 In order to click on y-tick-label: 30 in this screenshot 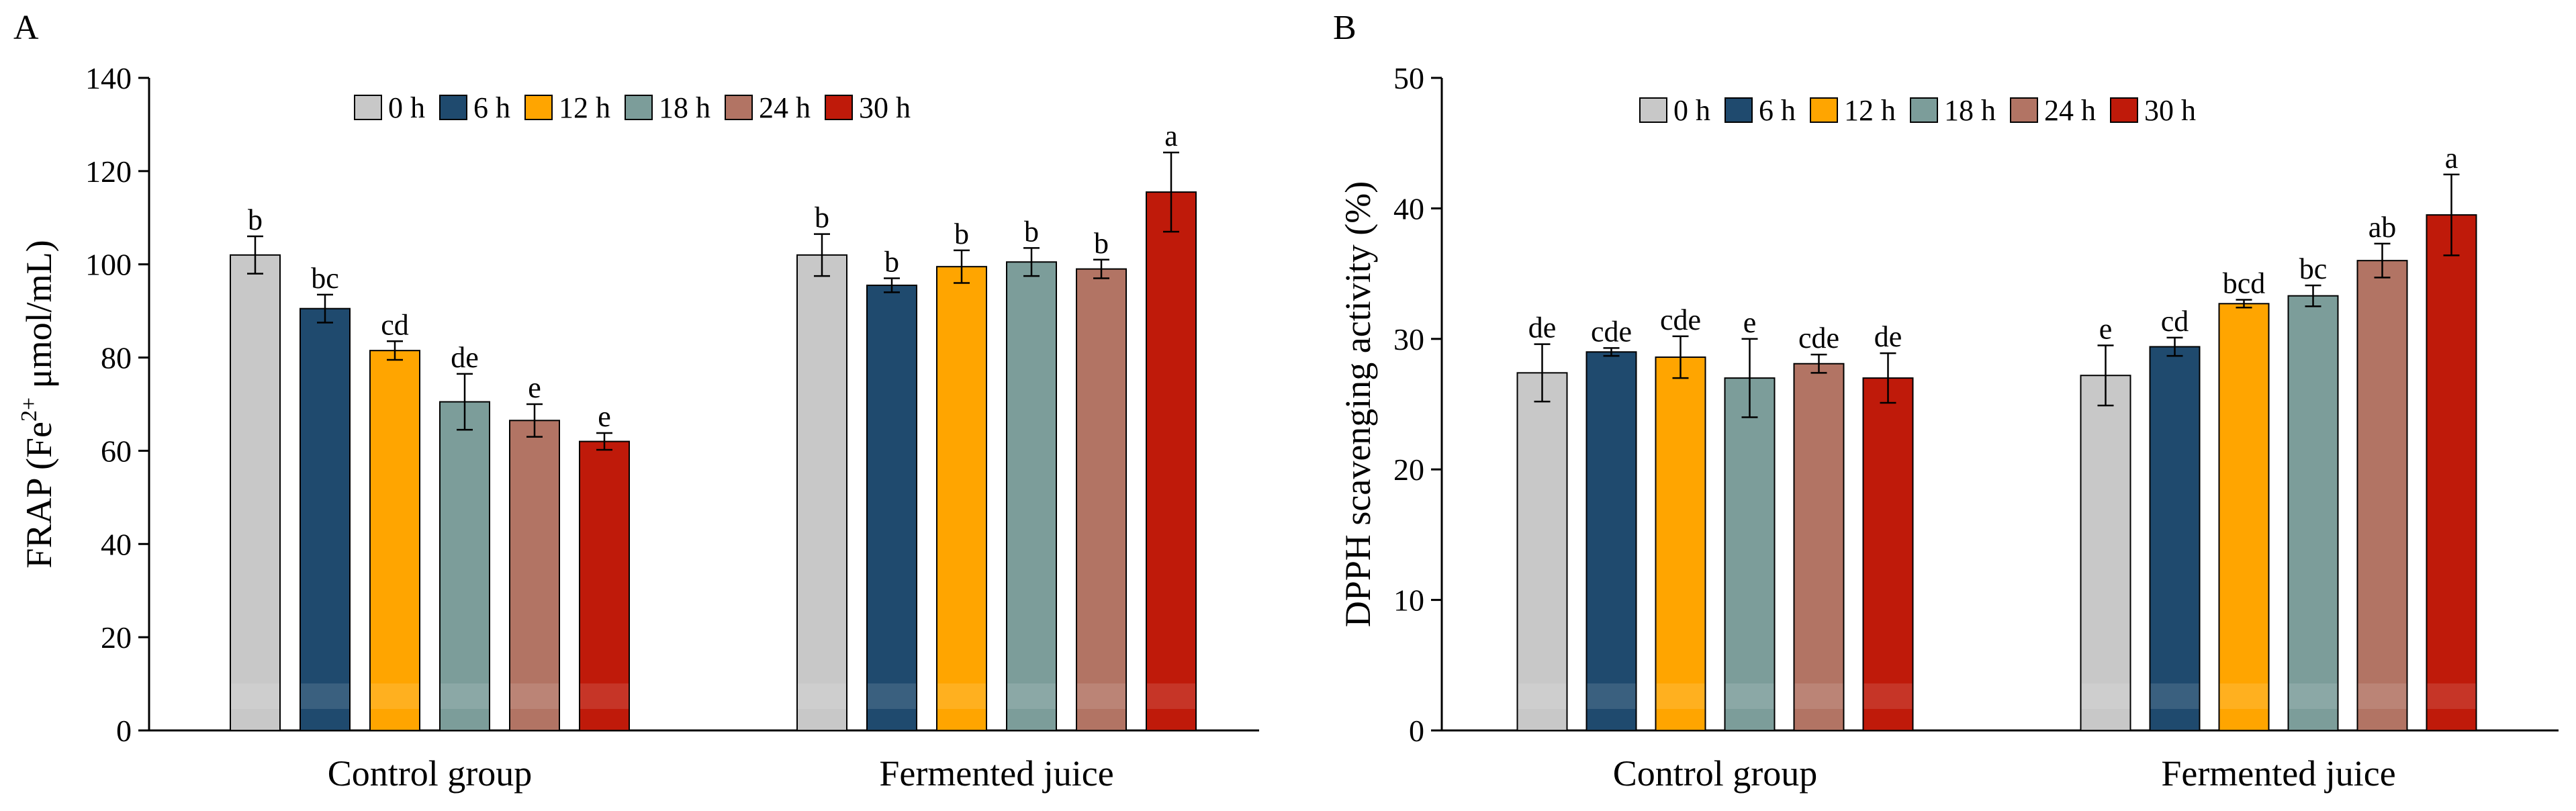, I will do `click(1408, 339)`.